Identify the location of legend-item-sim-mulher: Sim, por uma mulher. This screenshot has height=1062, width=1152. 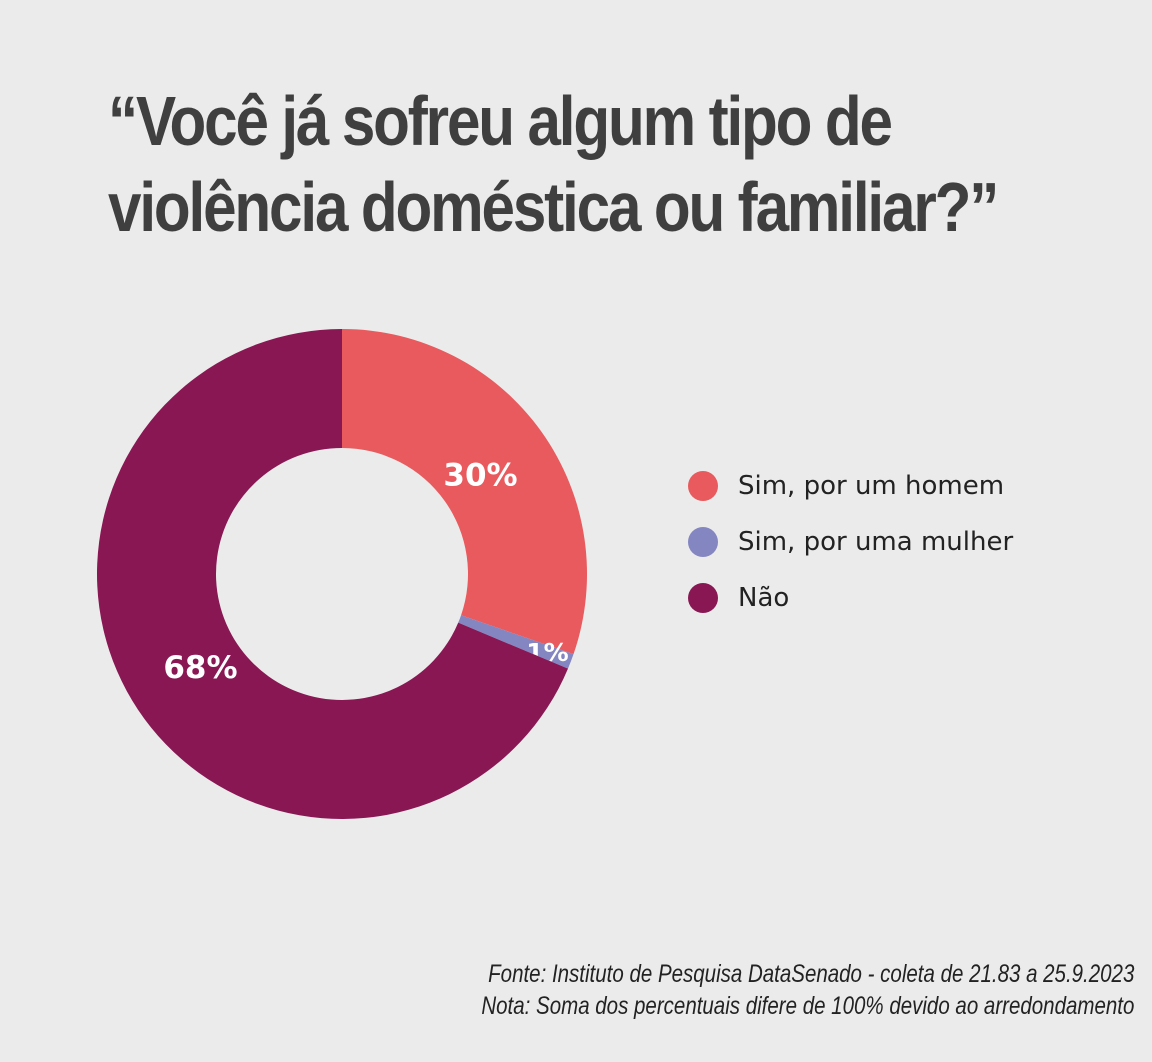
(888, 542).